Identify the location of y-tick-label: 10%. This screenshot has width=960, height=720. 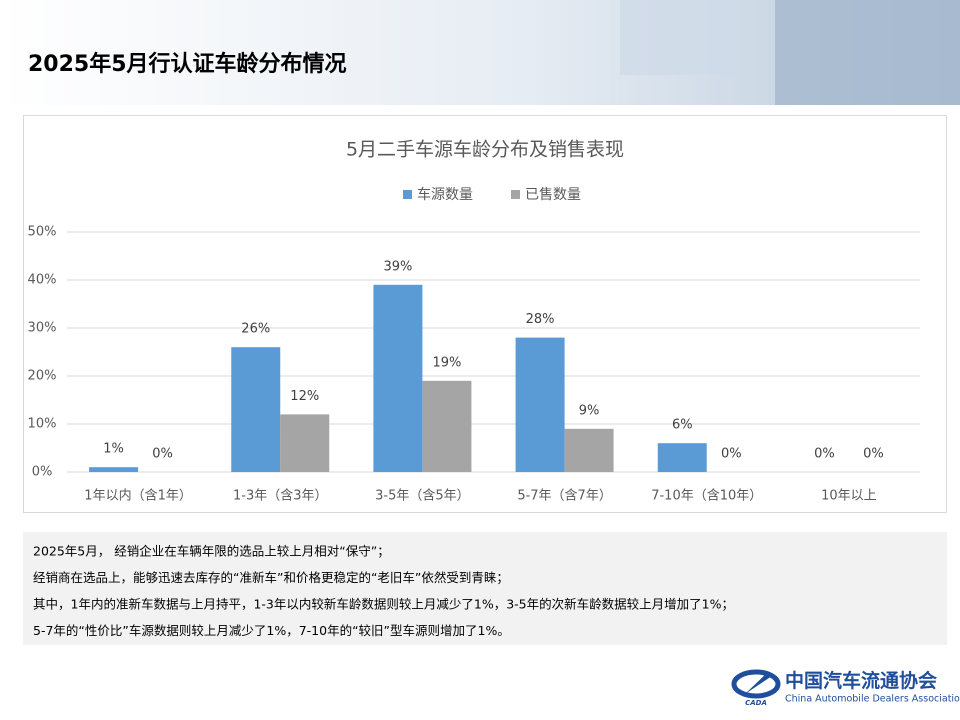
(42, 424).